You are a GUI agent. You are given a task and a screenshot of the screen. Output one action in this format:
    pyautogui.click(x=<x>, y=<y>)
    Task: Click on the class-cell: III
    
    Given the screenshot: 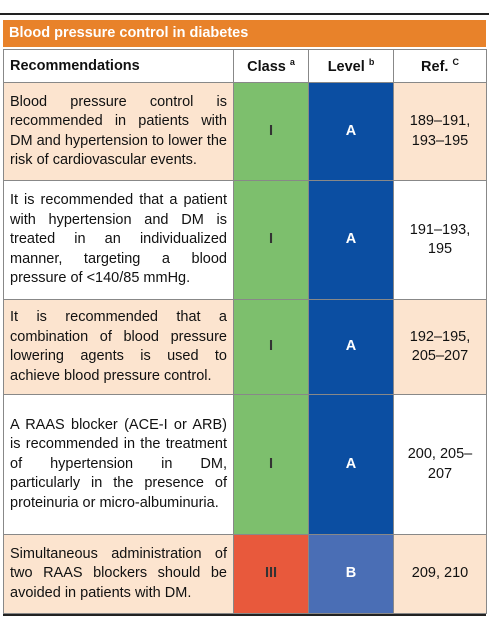 What is the action you would take?
    pyautogui.click(x=271, y=574)
    